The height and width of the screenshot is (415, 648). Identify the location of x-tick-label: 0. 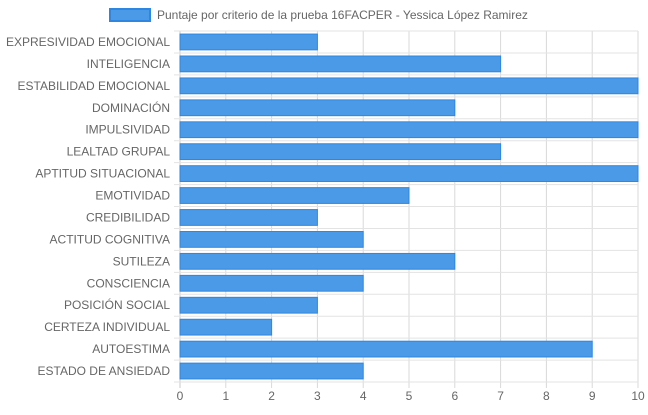
(180, 396).